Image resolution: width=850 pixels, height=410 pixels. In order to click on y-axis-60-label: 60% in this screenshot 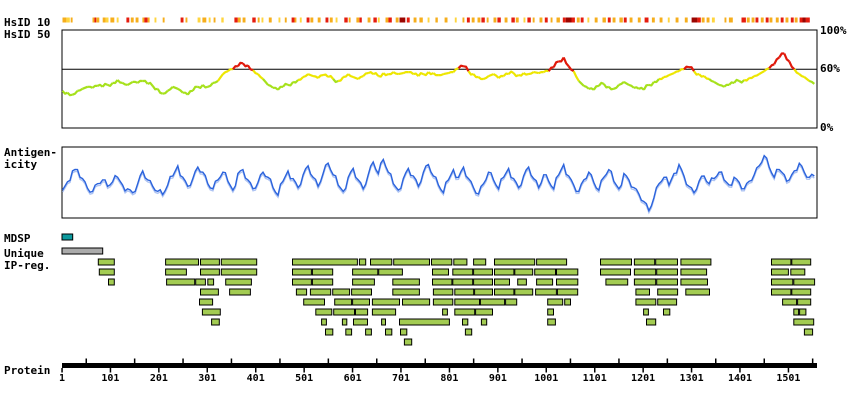, I will do `click(830, 68)`.